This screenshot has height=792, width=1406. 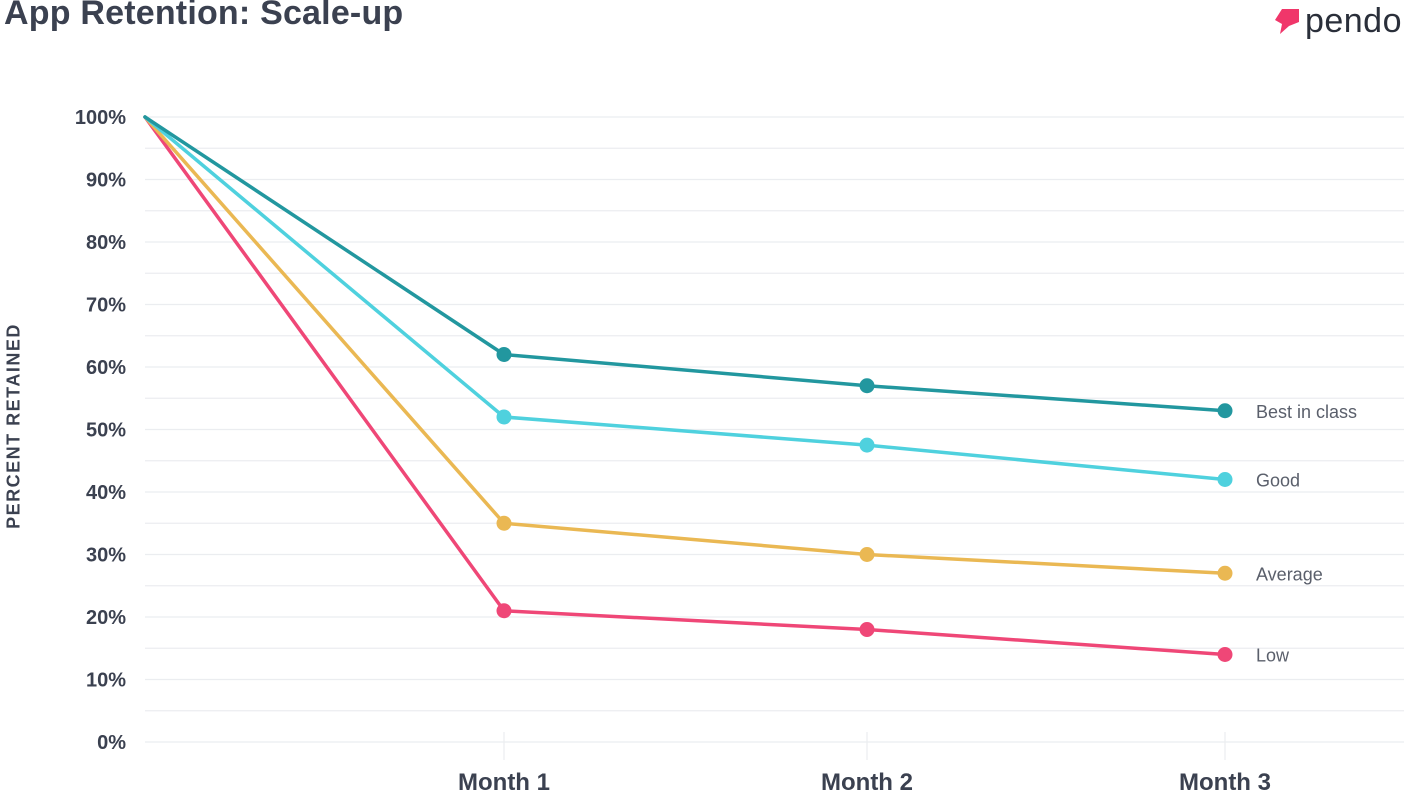 What do you see at coordinates (106, 618) in the screenshot?
I see `y-tick-label: 20%` at bounding box center [106, 618].